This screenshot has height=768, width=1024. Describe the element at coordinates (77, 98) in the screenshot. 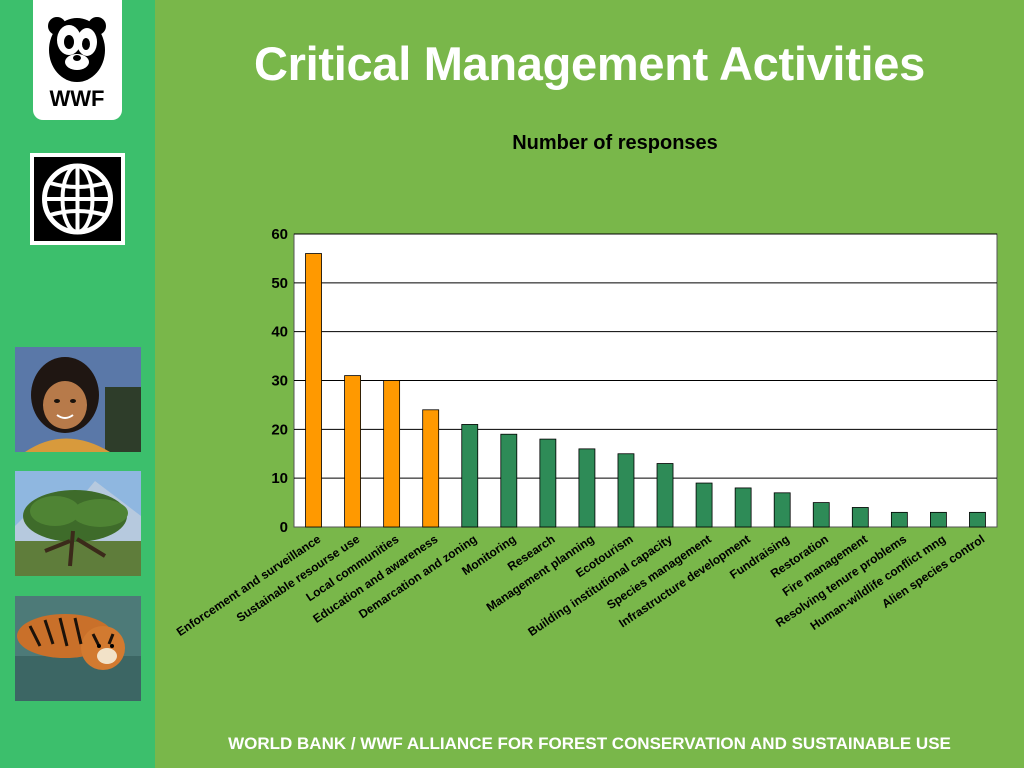

I see `wwf-wordmark: WWF` at that location.